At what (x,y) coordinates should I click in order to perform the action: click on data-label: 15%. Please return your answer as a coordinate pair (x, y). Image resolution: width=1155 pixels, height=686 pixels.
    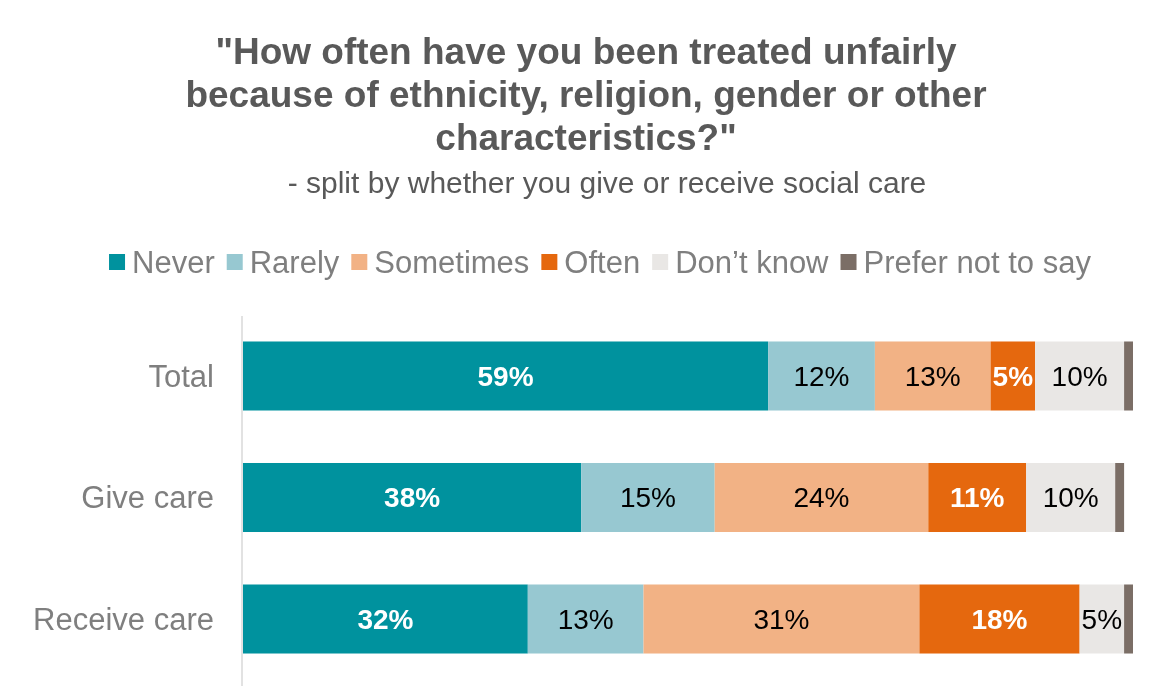
    Looking at the image, I should click on (647, 498).